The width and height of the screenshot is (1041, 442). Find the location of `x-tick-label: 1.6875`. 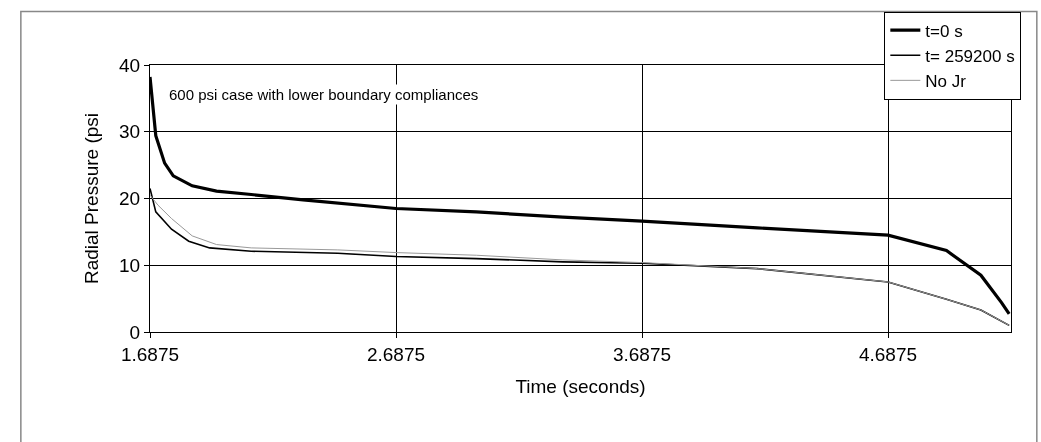

x-tick-label: 1.6875 is located at coordinates (150, 354).